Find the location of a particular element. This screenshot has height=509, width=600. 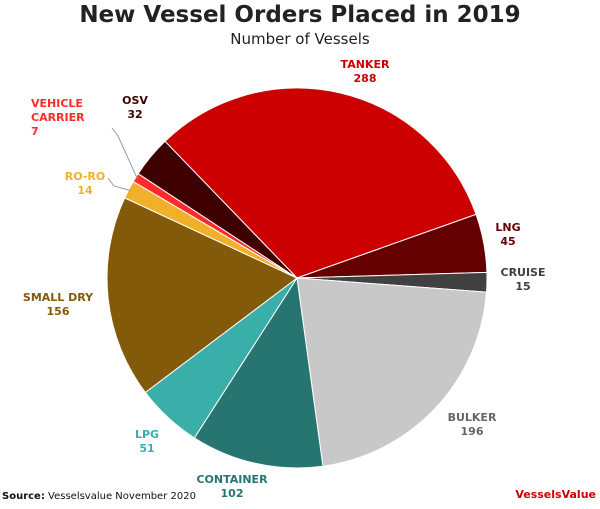

value-label: 45 is located at coordinates (508, 241).